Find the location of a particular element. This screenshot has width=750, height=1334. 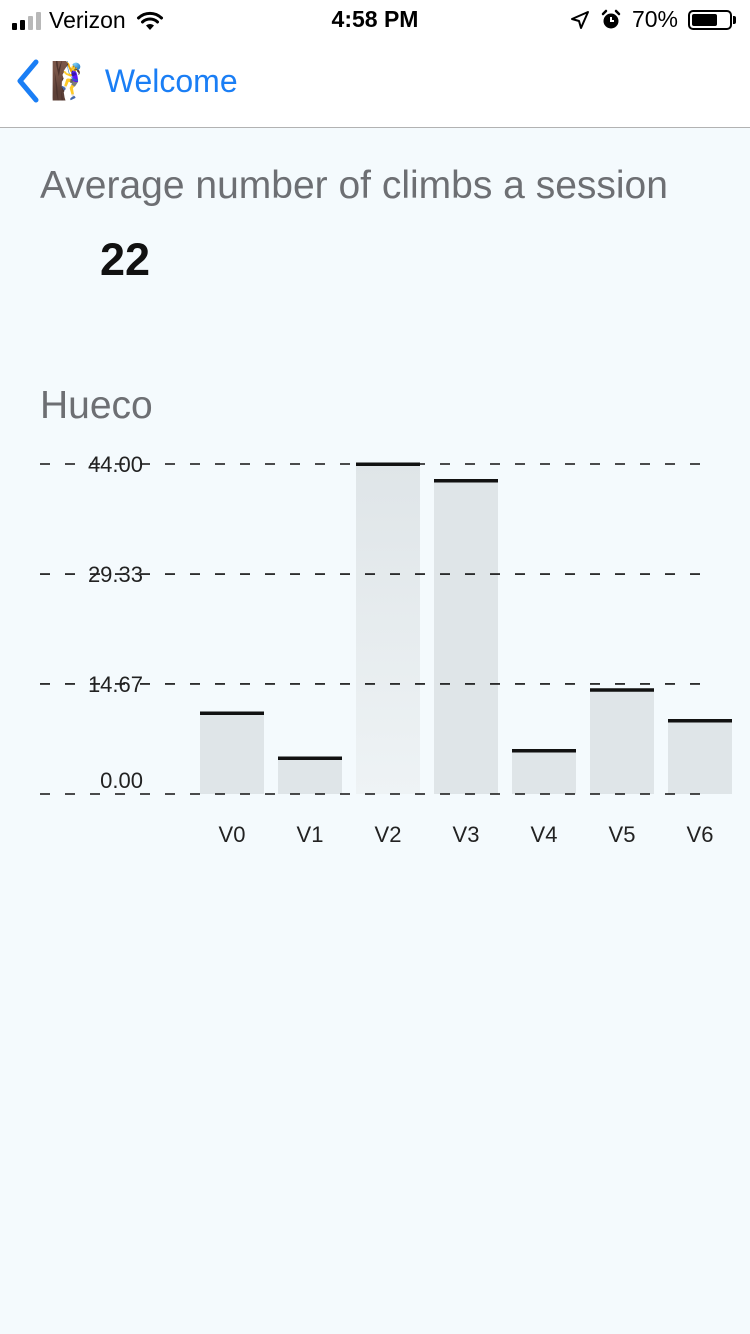

x-tick-label: V0 is located at coordinates (232, 834).